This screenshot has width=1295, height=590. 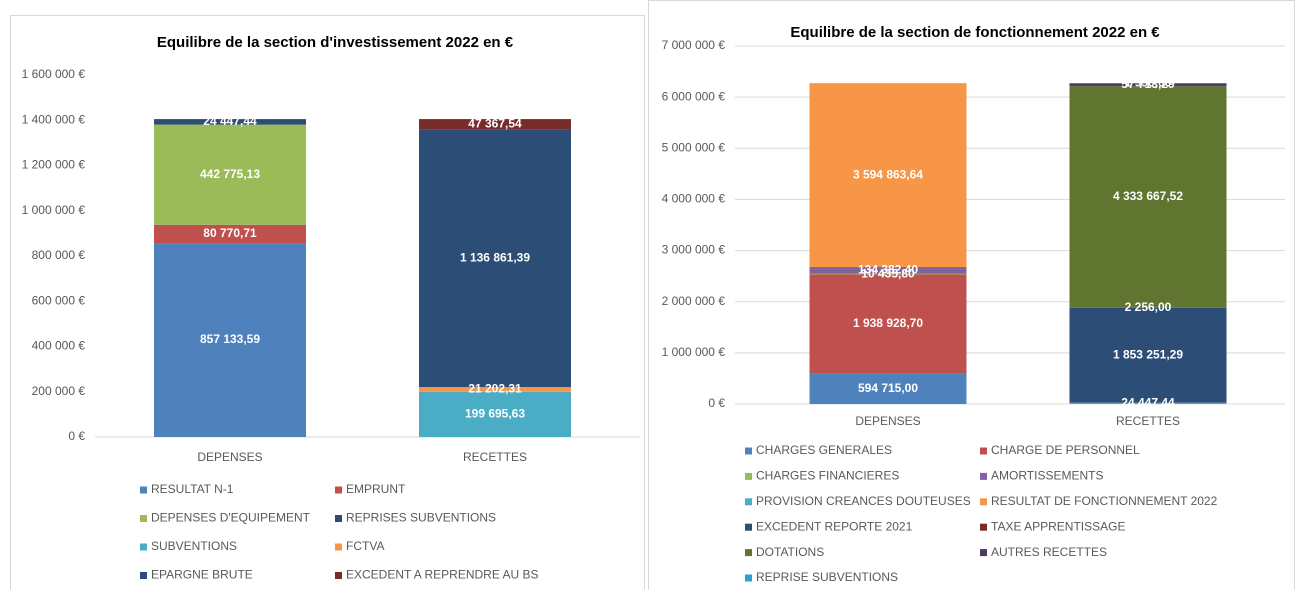 What do you see at coordinates (1104, 501) in the screenshot?
I see `legend-label: RESULTAT DE FONCTIONNEMENT 2022` at bounding box center [1104, 501].